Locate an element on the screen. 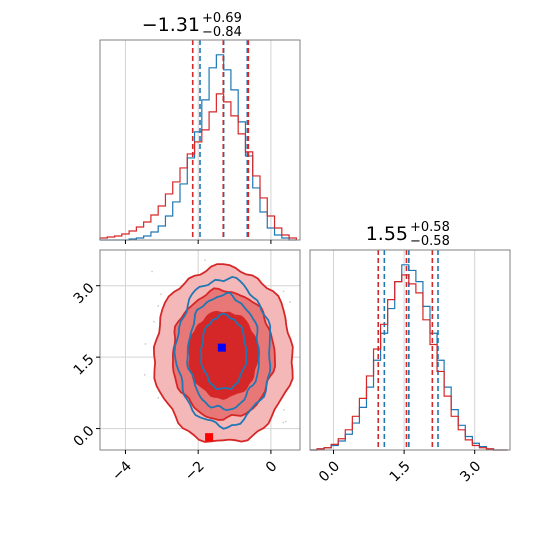 Image resolution: width=550 pixels, height=550 pixels. tick-label-2: 3.0 is located at coordinates (470, 471).